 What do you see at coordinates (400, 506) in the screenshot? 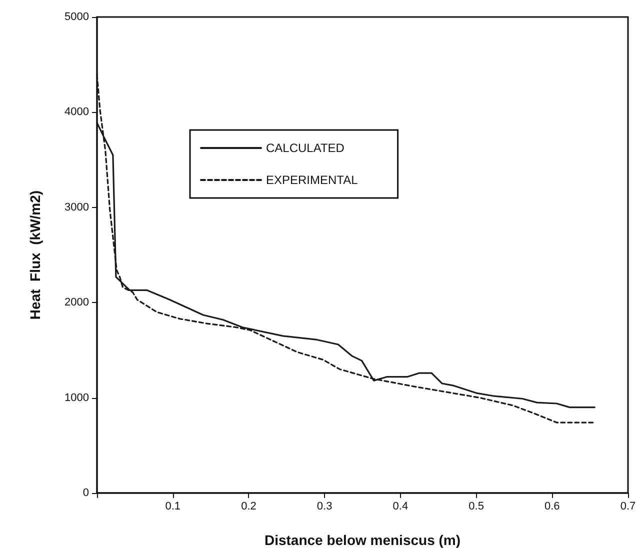
I see `x-tick-label: 0.4` at bounding box center [400, 506].